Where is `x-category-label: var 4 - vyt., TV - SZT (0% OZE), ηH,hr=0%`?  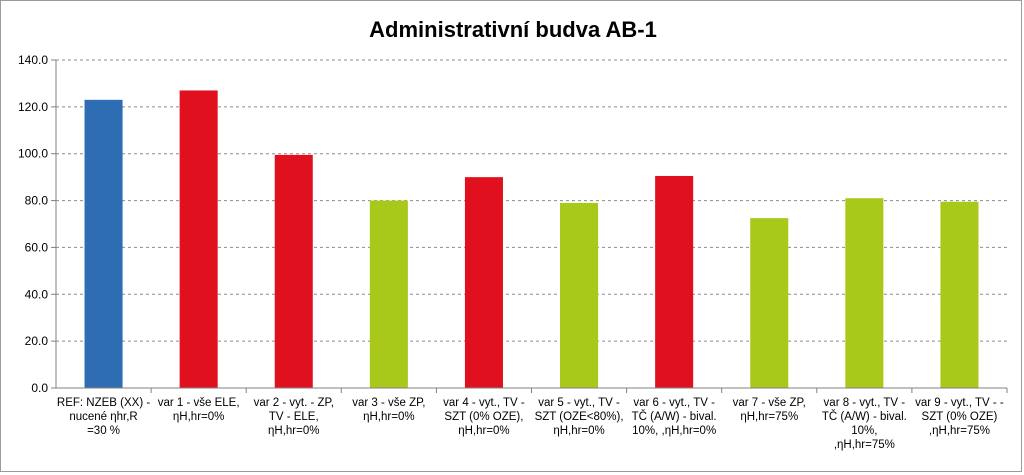 x-category-label: var 4 - vyt., TV - SZT (0% OZE), ηH,hr=0% is located at coordinates (484, 417).